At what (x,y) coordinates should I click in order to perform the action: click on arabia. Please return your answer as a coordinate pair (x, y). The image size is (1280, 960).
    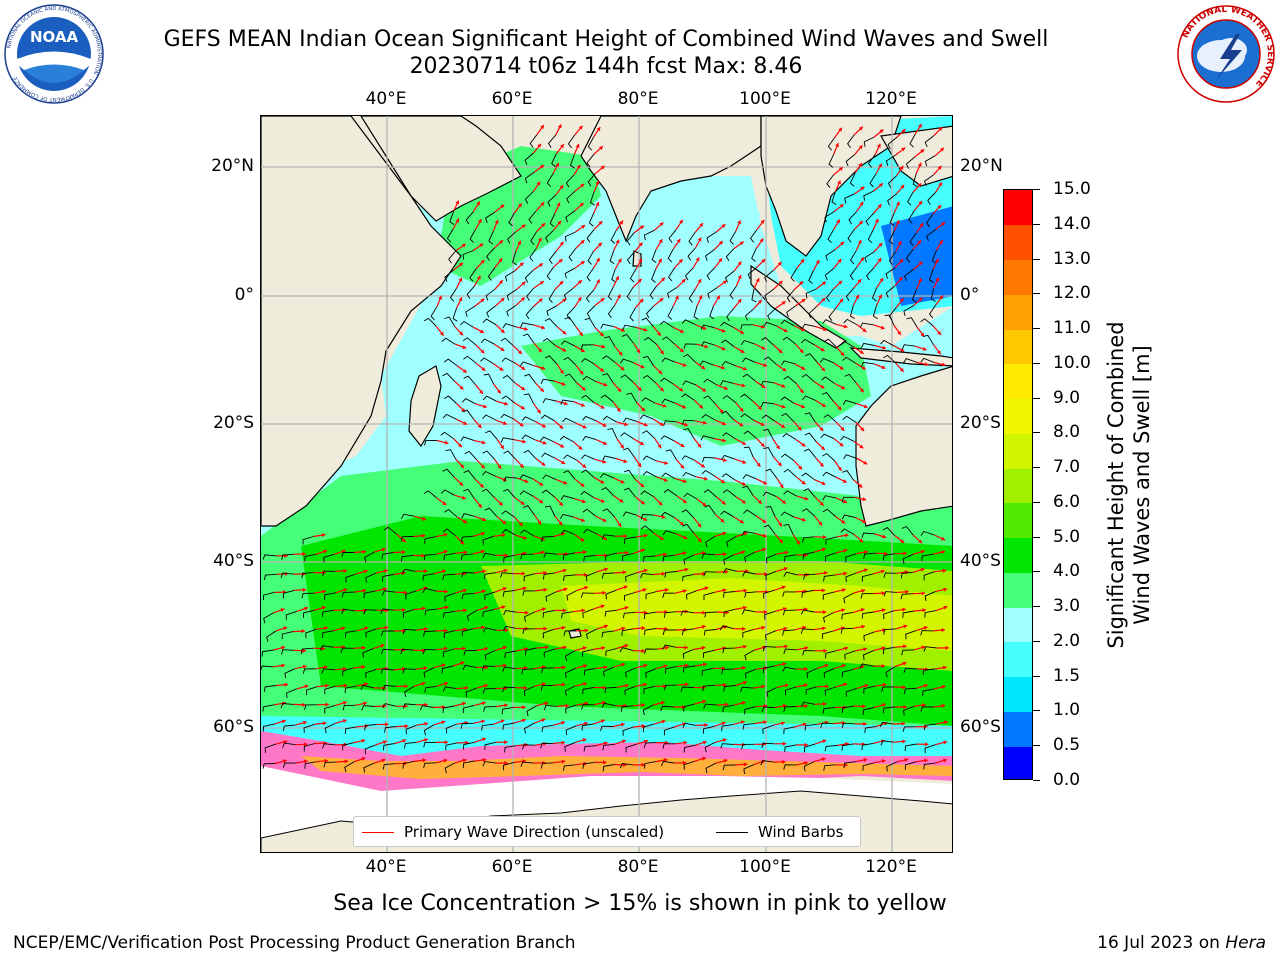
    Looking at the image, I should click on (441, 169).